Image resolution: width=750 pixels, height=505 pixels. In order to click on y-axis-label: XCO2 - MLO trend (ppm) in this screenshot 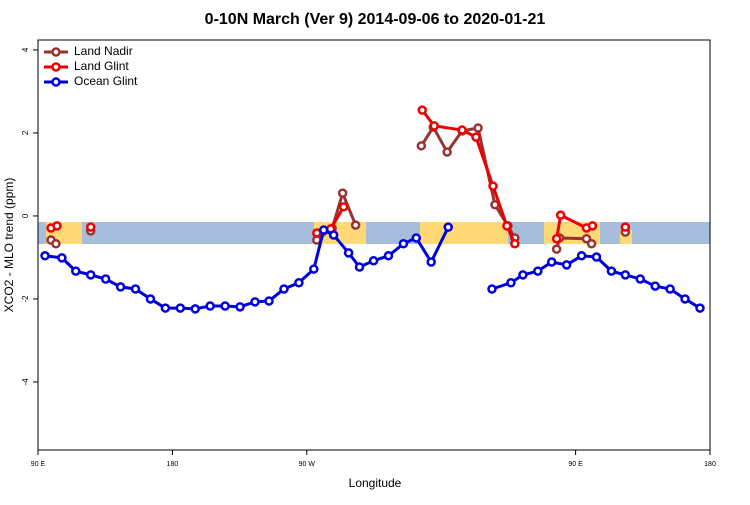, I will do `click(9, 245)`.